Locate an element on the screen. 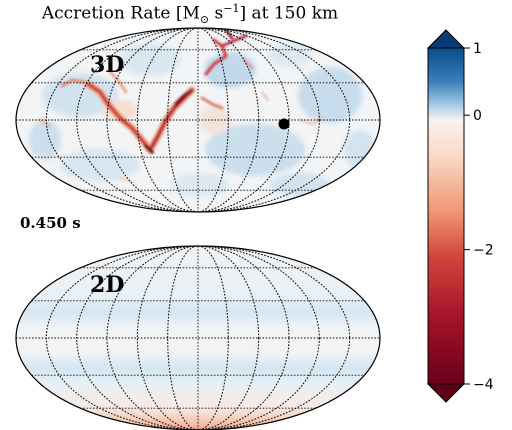 This screenshot has height=430, width=512. chart-title: Accretion Rate [M⊙ s−1] at 150 km is located at coordinates (190, 14).